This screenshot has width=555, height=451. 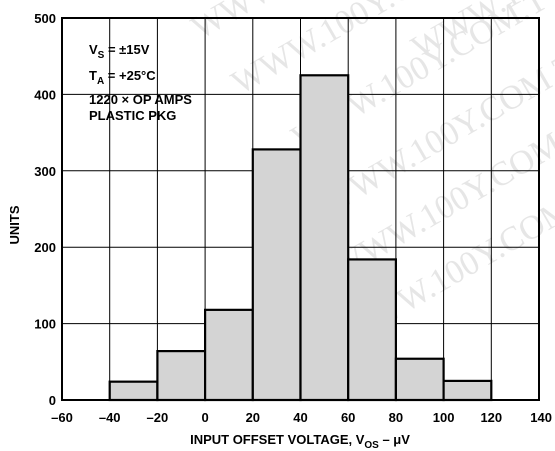 I want to click on annotation-ta: TA = +25°C, so click(x=122, y=77).